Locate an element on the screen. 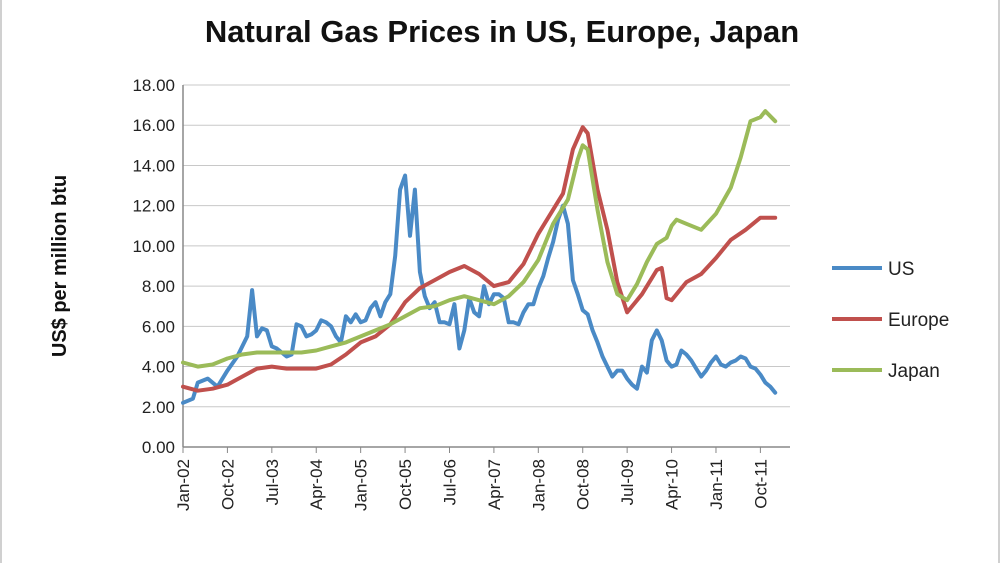  y-tick-label: 6.00 is located at coordinates (158, 326).